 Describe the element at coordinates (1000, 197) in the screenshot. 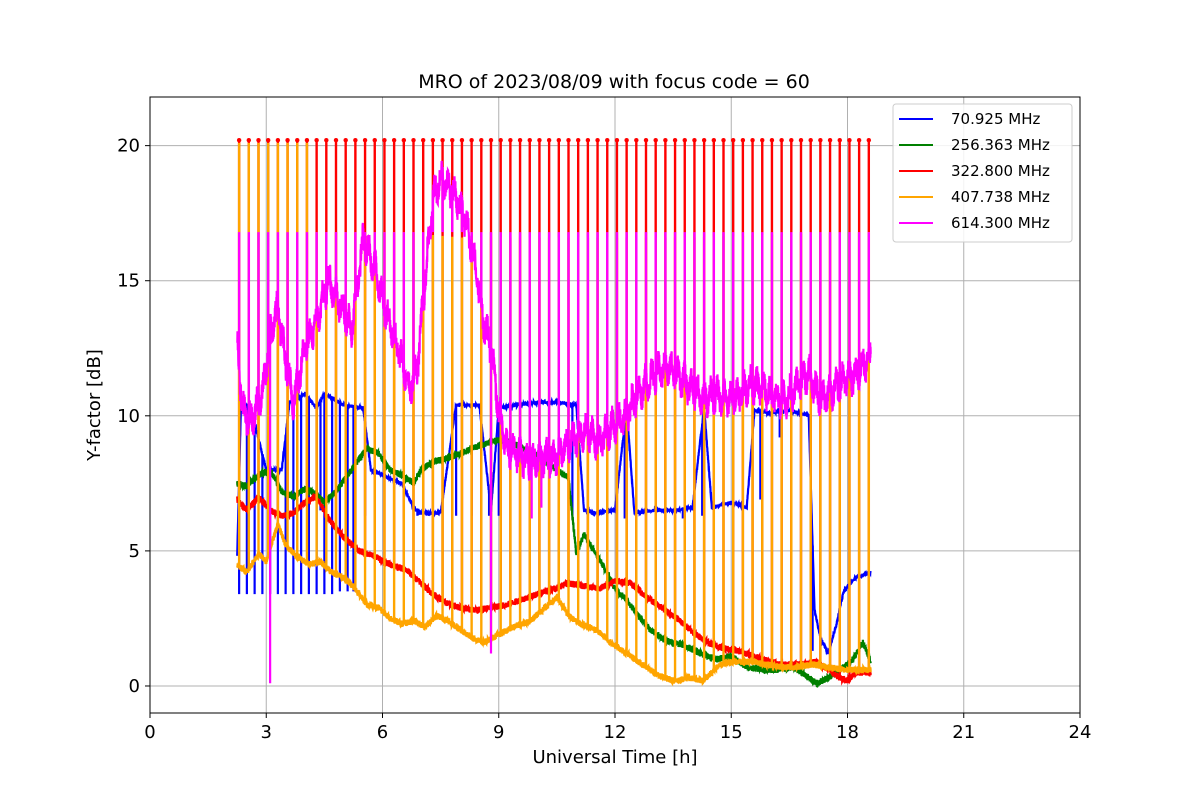

I see `legend-label: 407.738 MHz` at that location.